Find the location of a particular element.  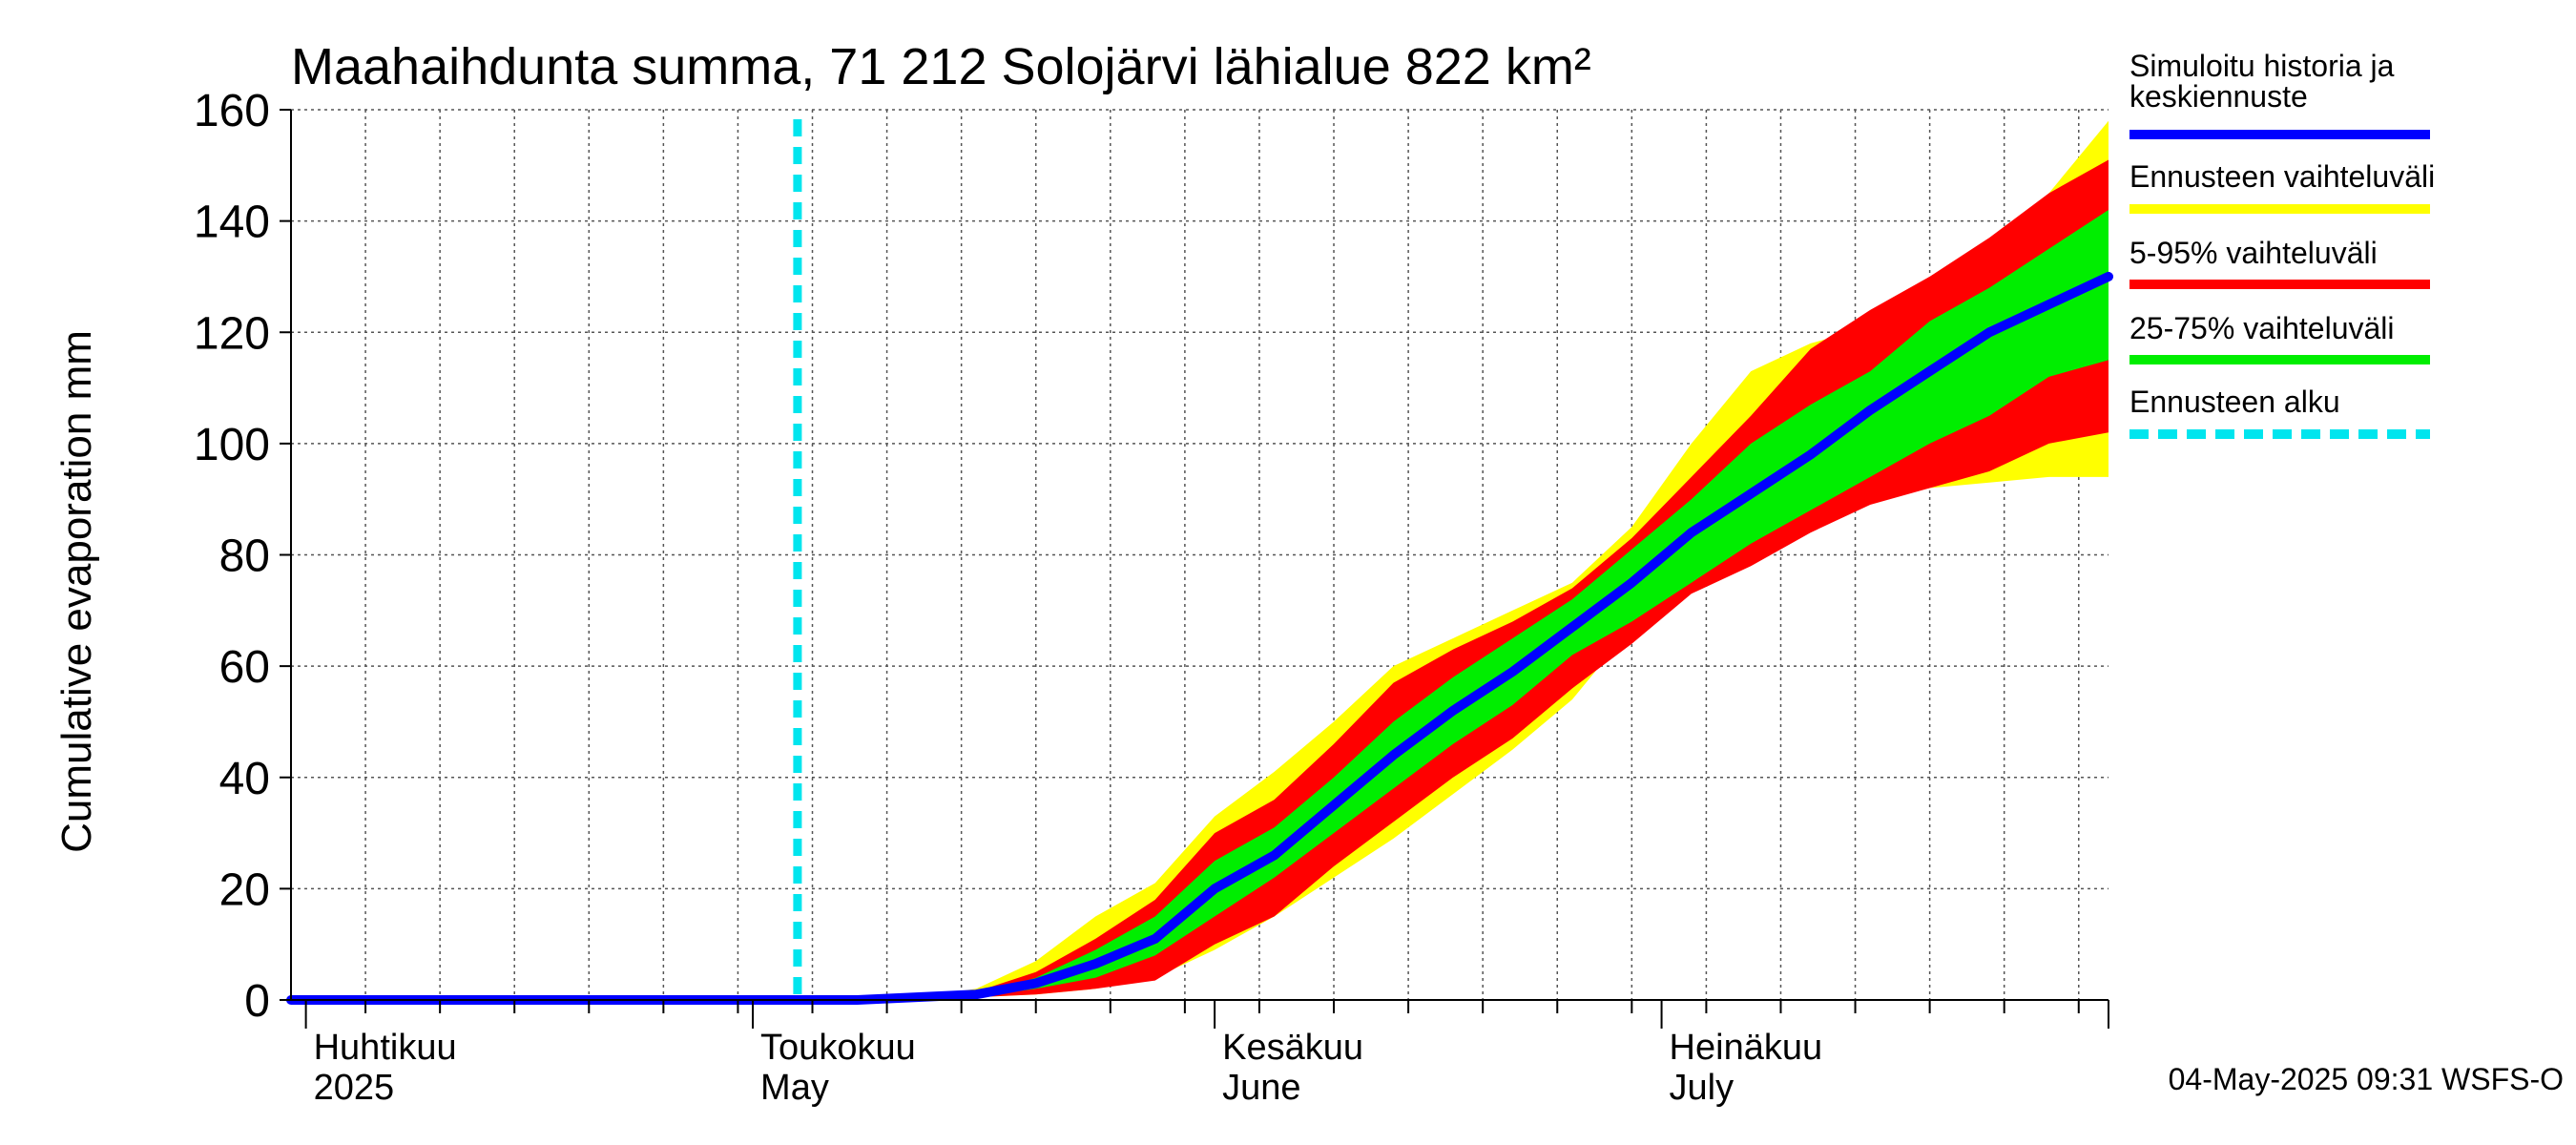

month-sublabel: July is located at coordinates (1702, 1088).